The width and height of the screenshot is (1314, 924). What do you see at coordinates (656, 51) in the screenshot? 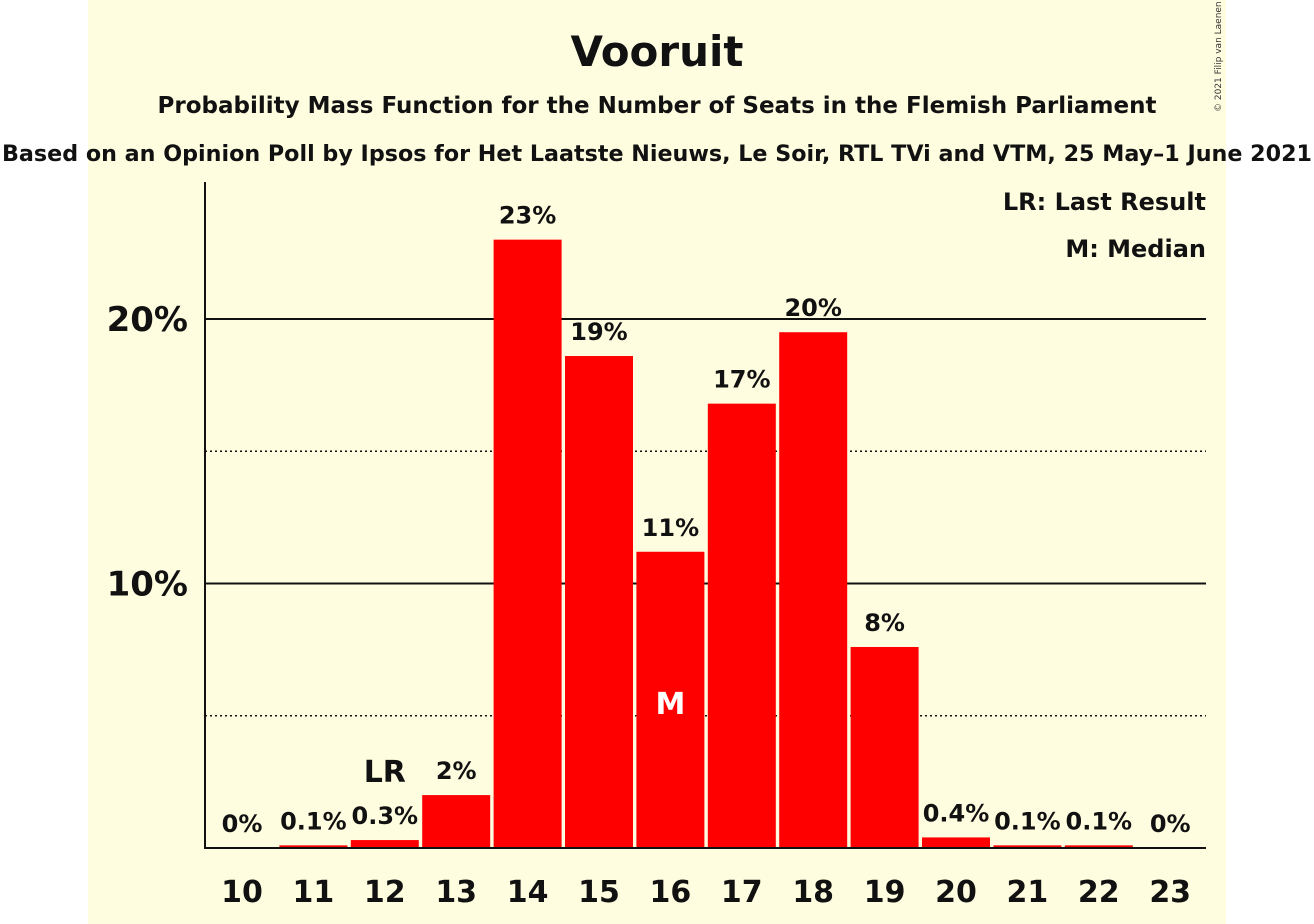
I see `chart-title: Vooruit` at bounding box center [656, 51].